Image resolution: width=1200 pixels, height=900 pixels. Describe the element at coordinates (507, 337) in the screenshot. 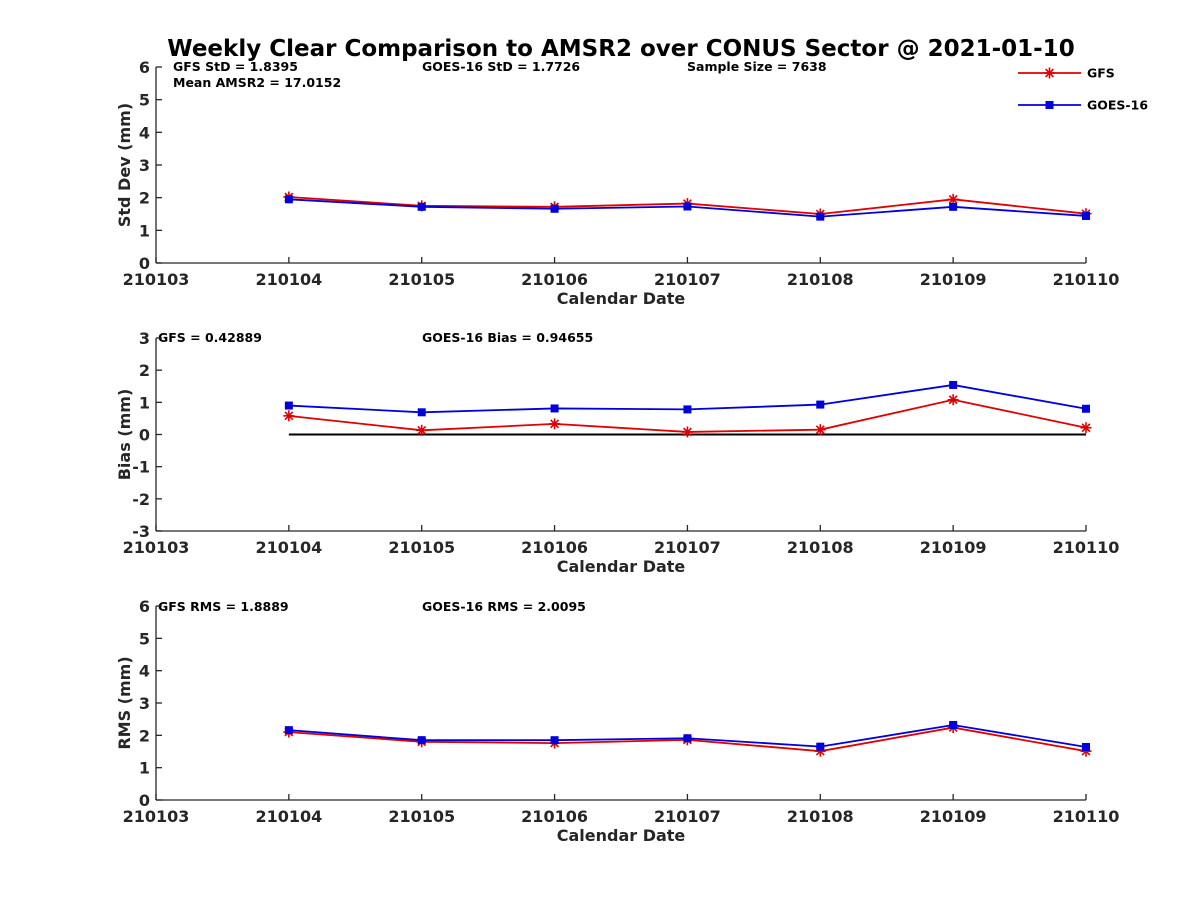

I see `goes16-bias-annotation: GOES-16 Bias = 0.94655` at that location.